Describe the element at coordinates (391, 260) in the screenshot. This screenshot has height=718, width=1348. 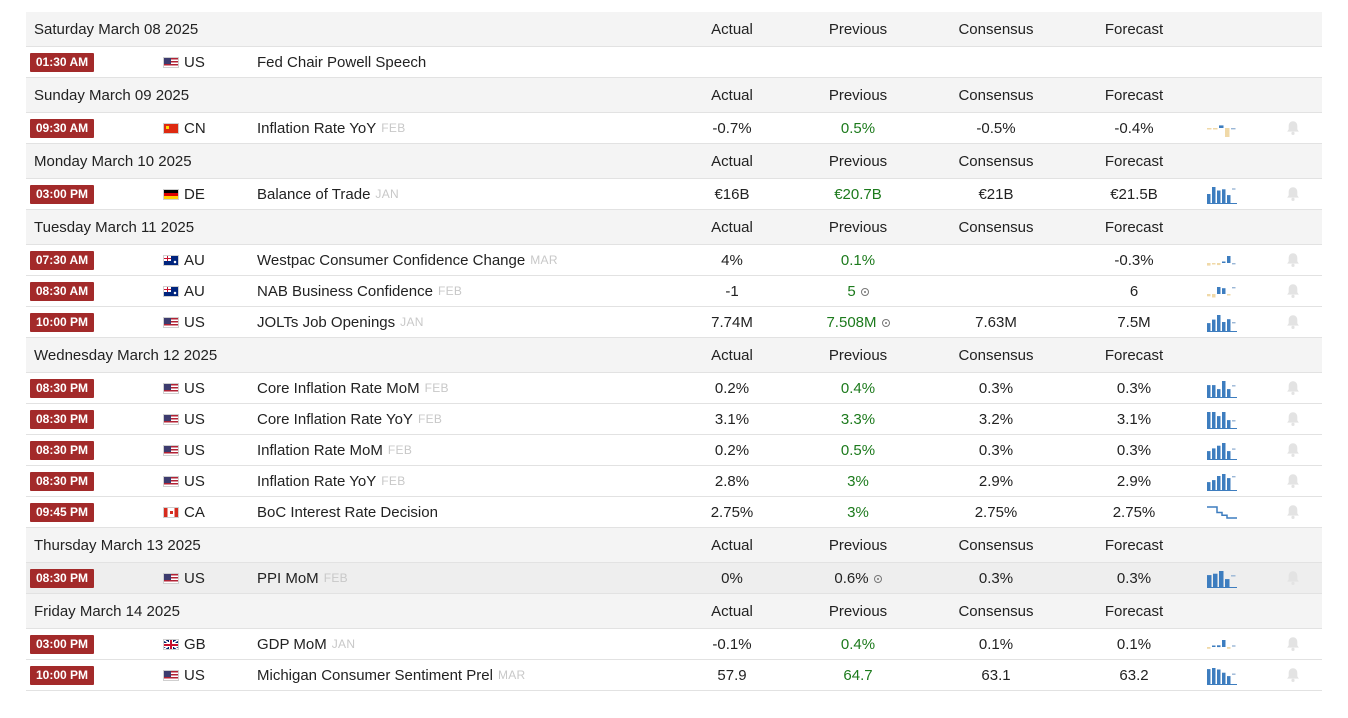
I see `event-name: Westpac Consumer Confidence Change` at that location.